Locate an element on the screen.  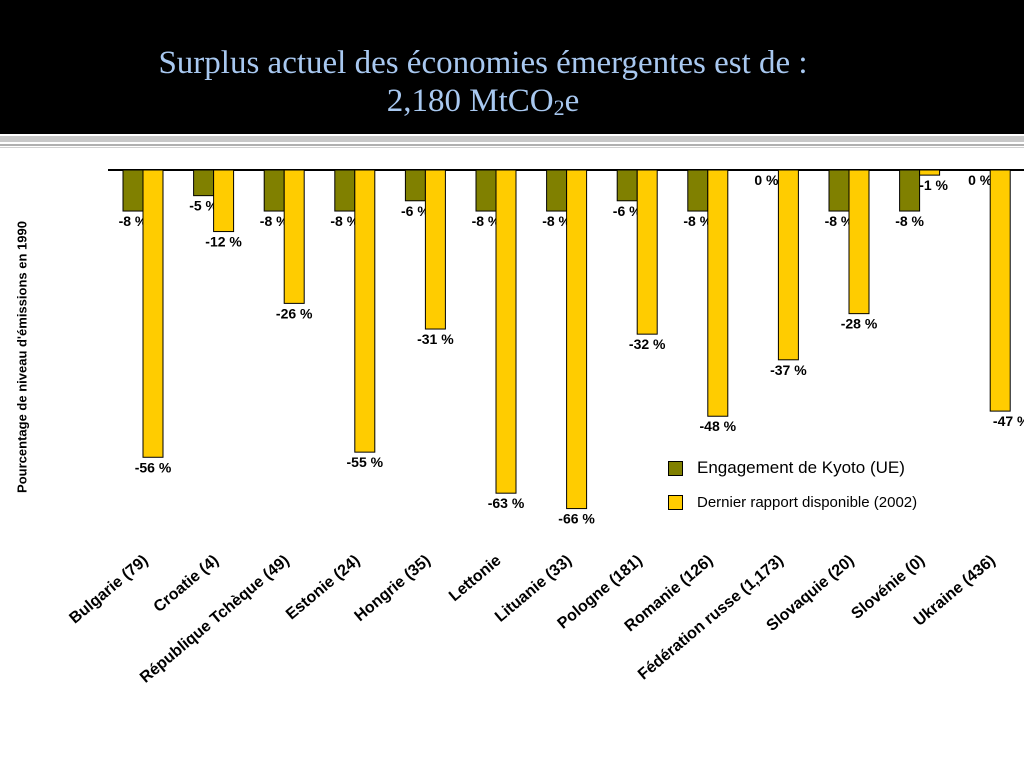
category-tick-label: Bulgarie (79) is located at coordinates (108, 589).